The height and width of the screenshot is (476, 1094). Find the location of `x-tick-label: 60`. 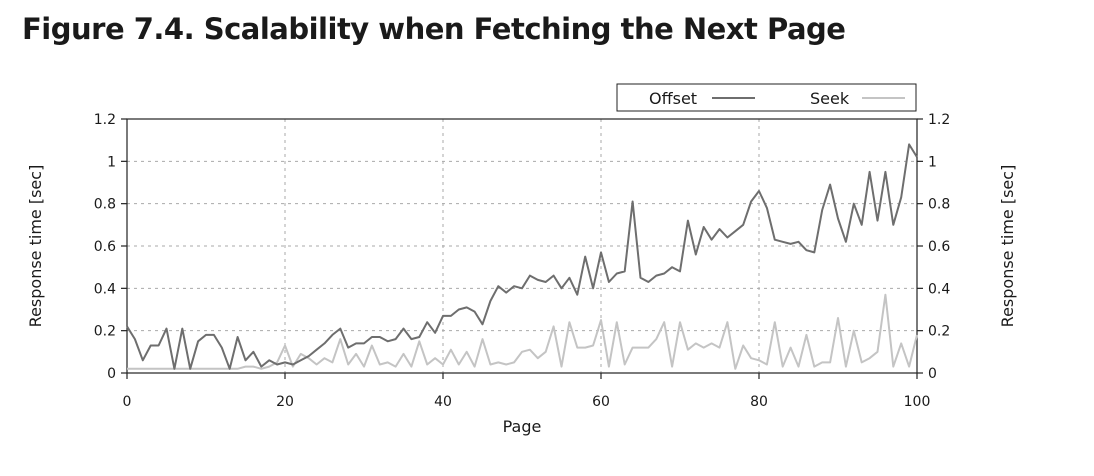

x-tick-label: 60 is located at coordinates (601, 402).